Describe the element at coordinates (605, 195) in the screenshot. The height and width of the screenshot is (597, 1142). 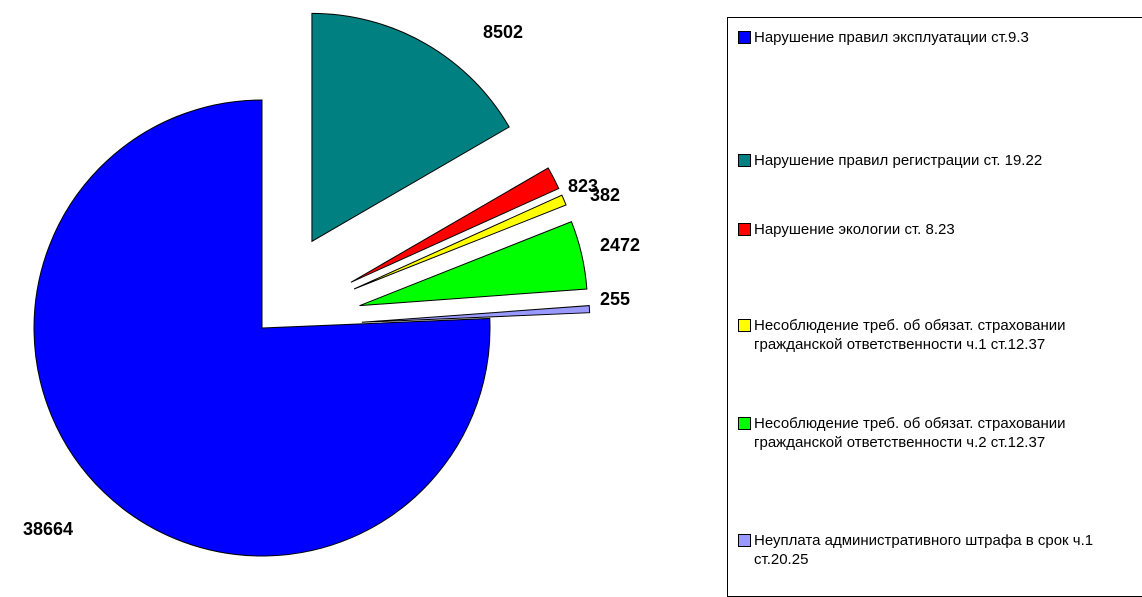
I see `data-label: 382` at that location.